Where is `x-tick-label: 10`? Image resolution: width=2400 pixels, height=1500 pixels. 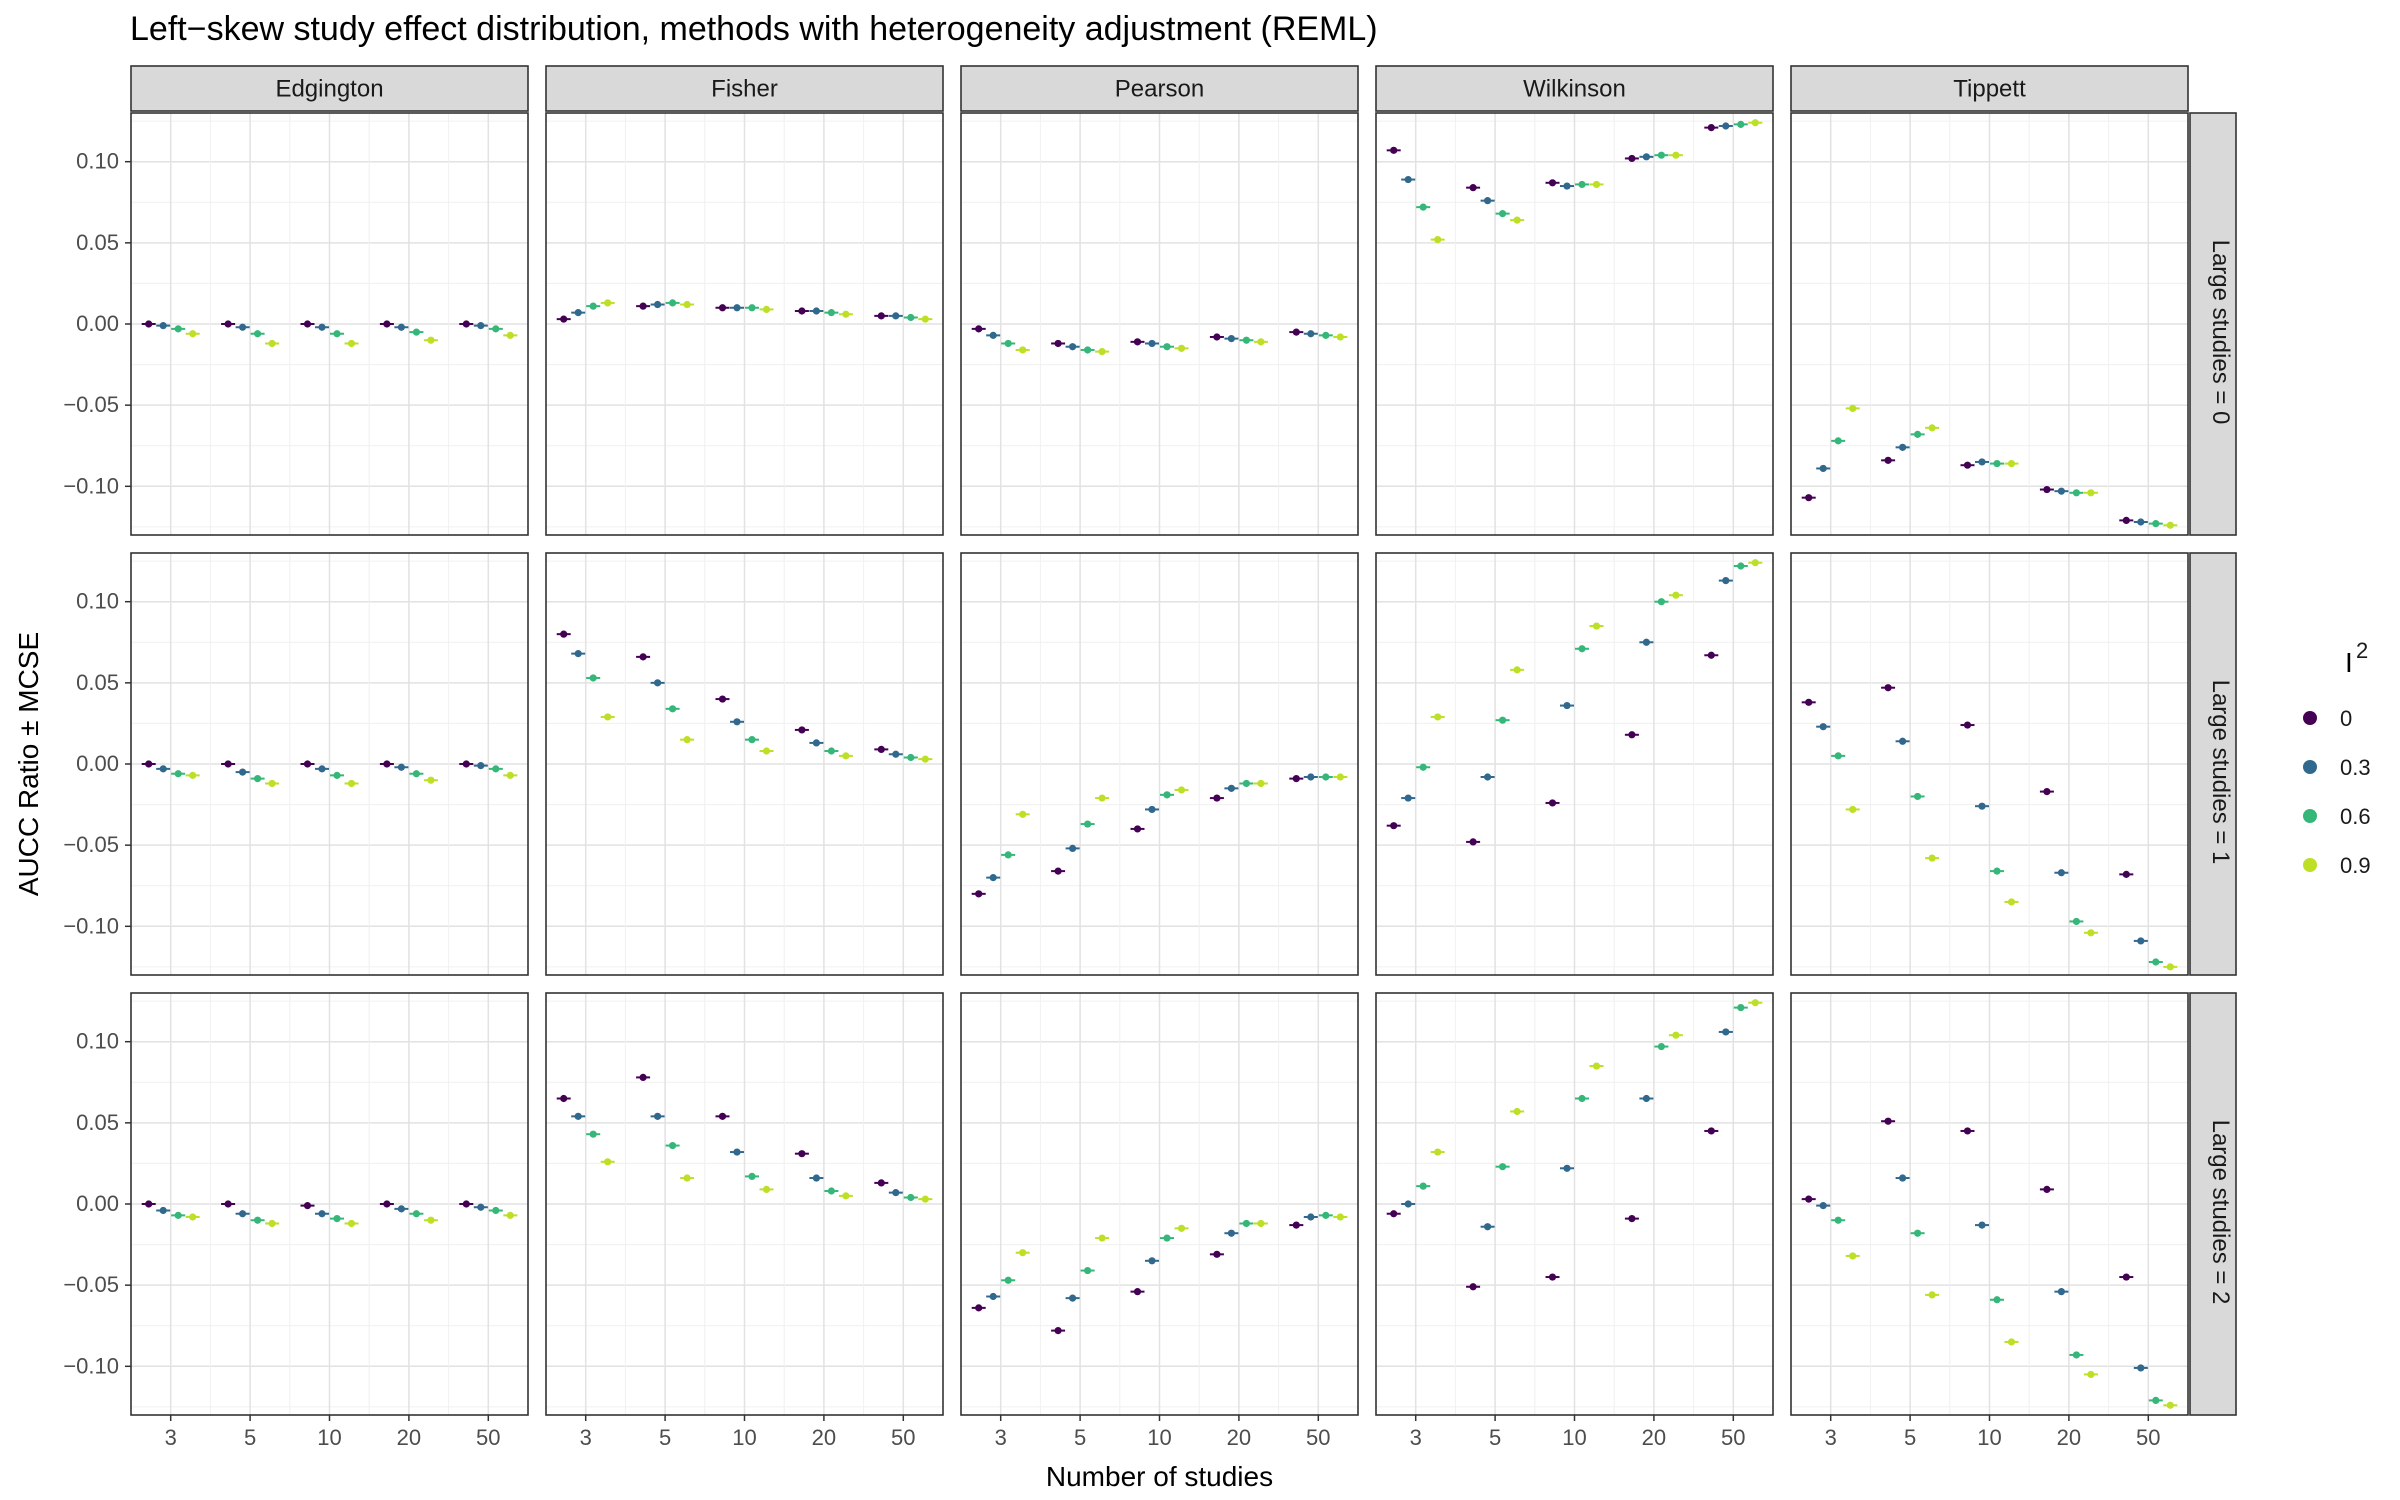 x-tick-label: 10 is located at coordinates (1574, 1437).